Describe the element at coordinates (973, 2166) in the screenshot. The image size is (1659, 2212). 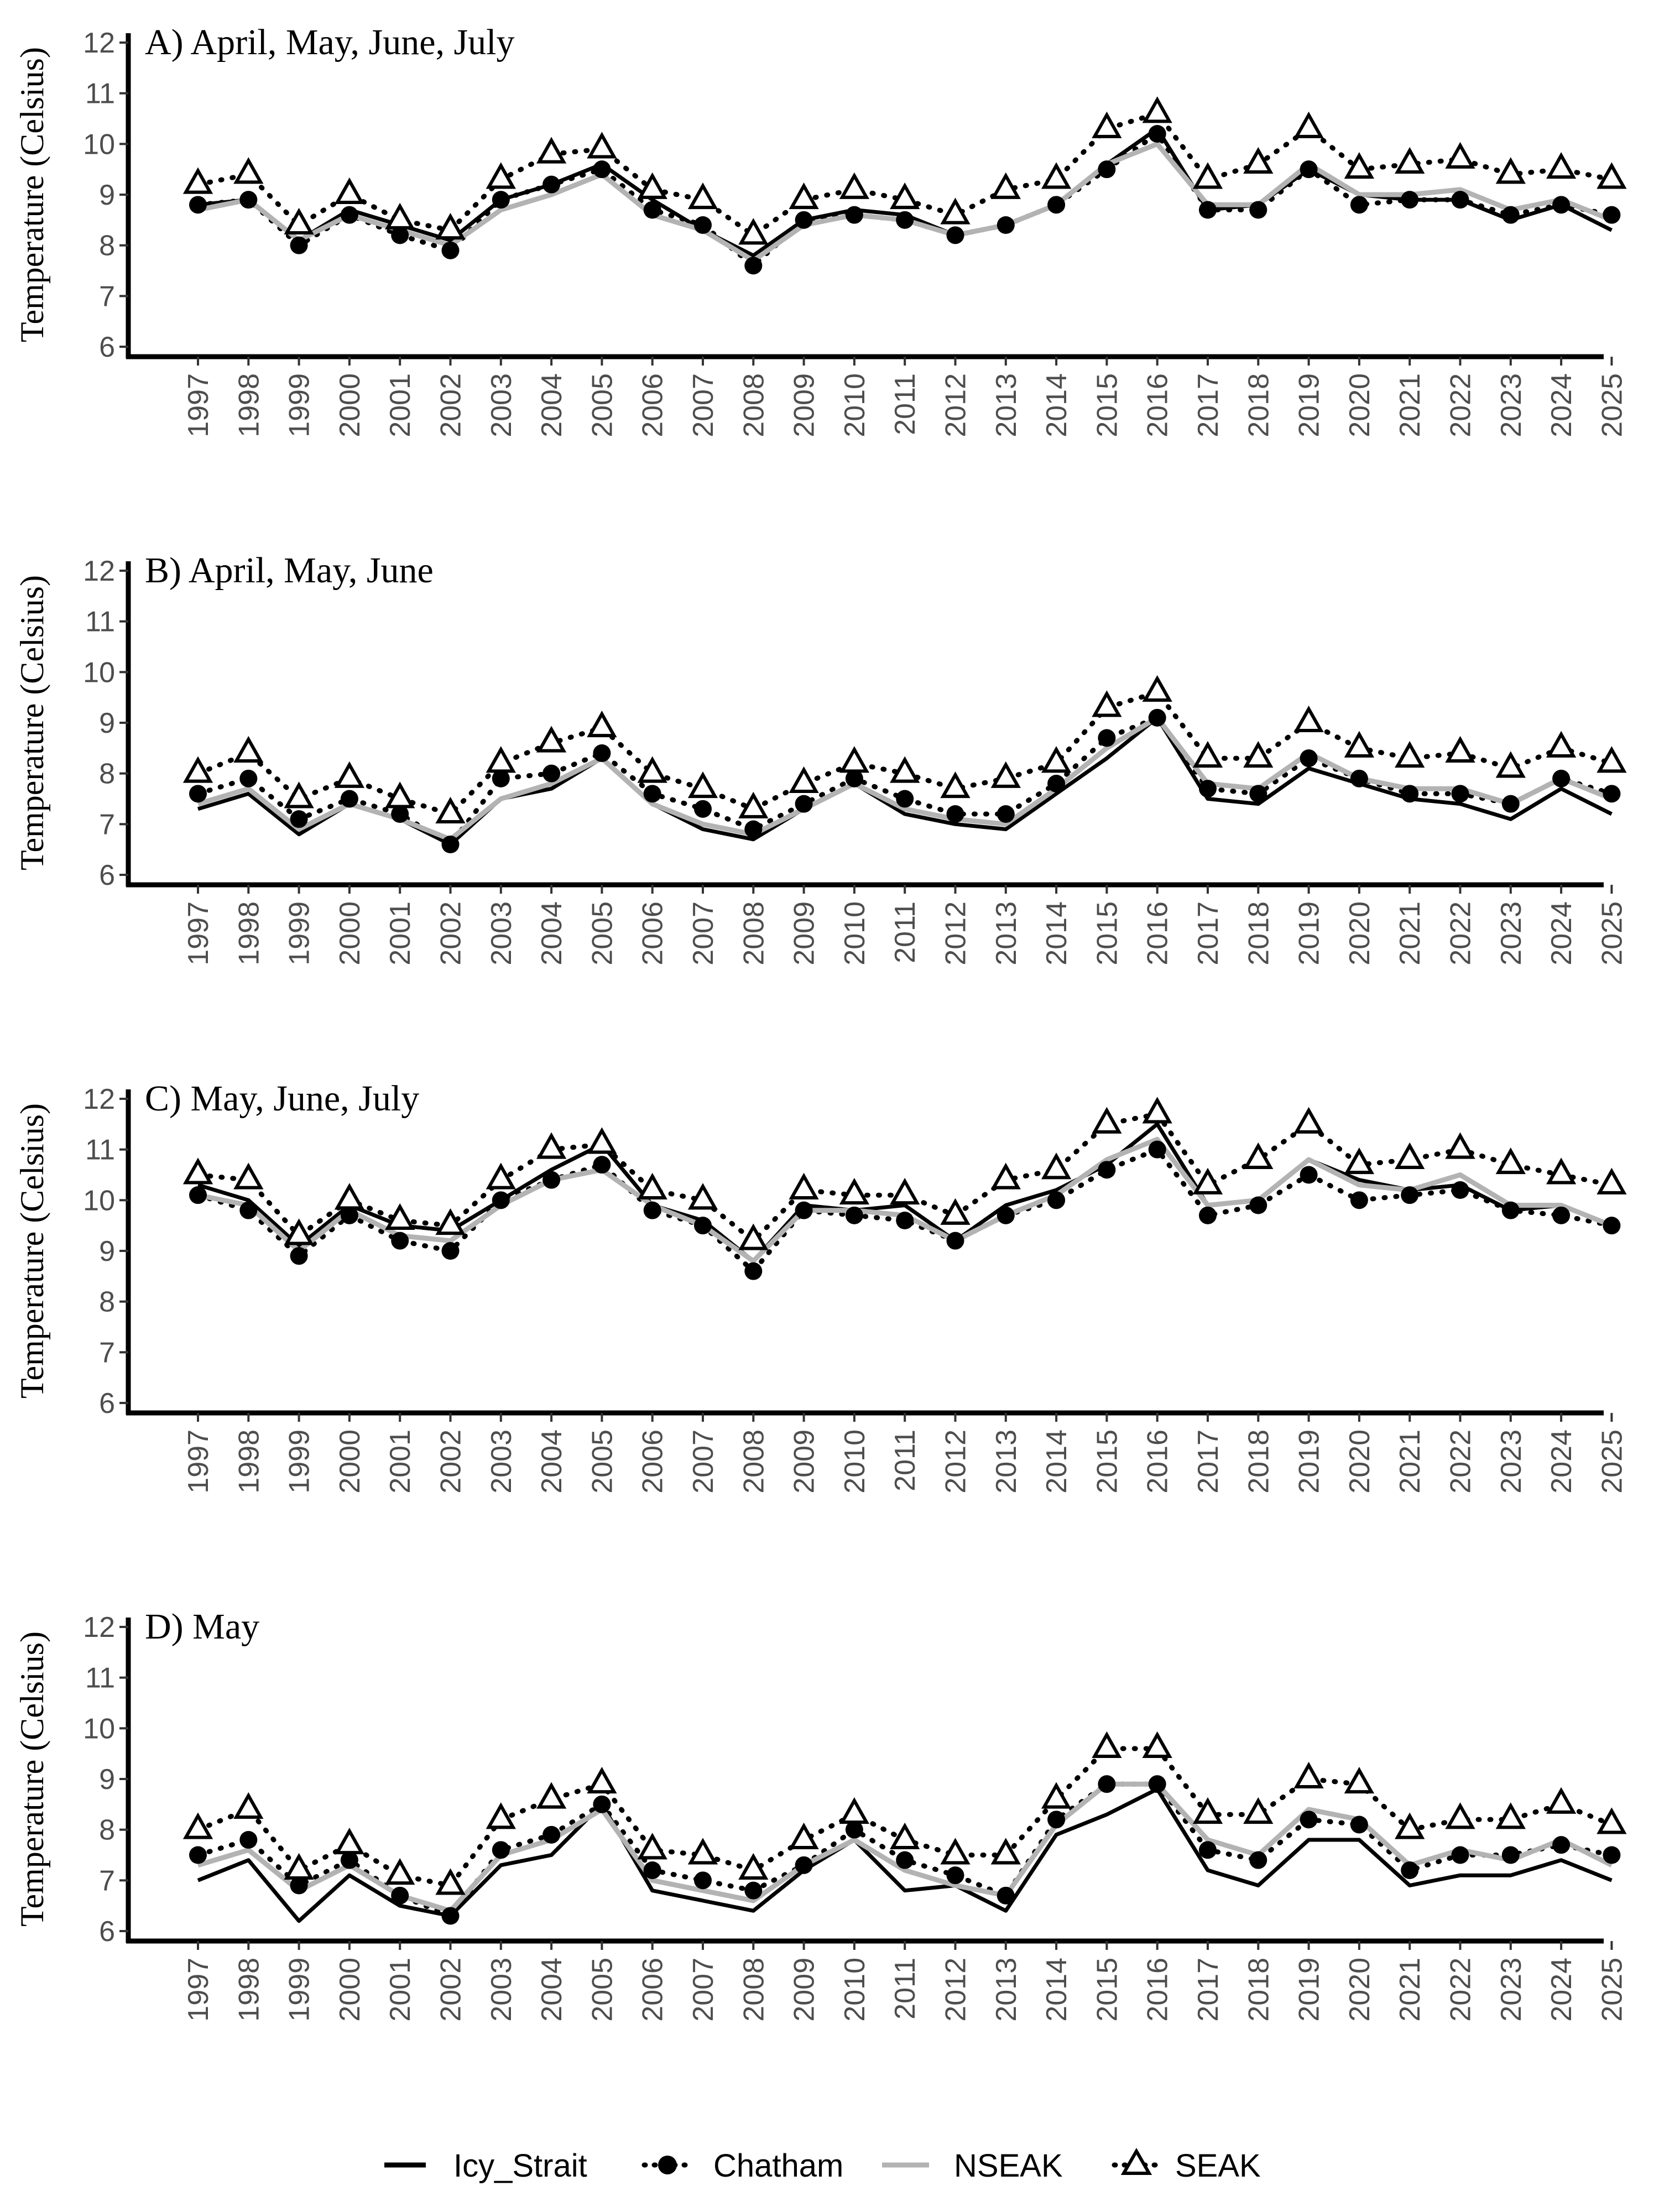
I see `legend-item-nseak: NSEAK` at that location.